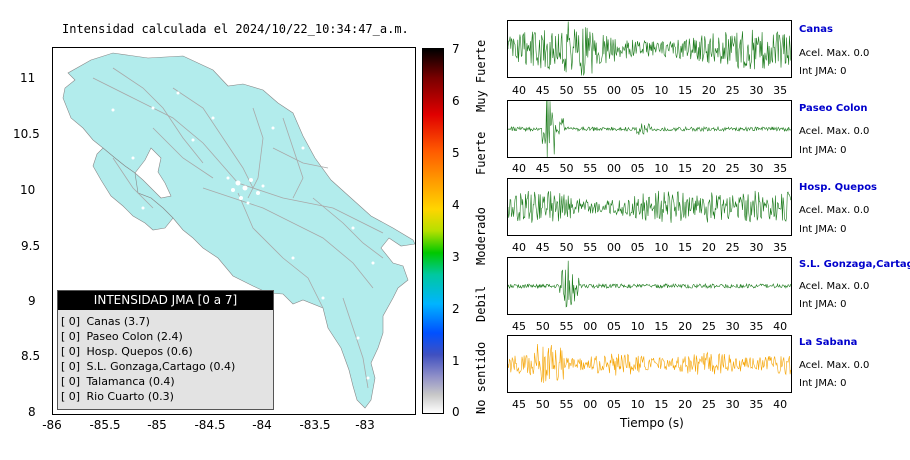 The image size is (910, 460). I want to click on legend-item: [ 0] Hosp. Quepos (0.6), so click(127, 351).